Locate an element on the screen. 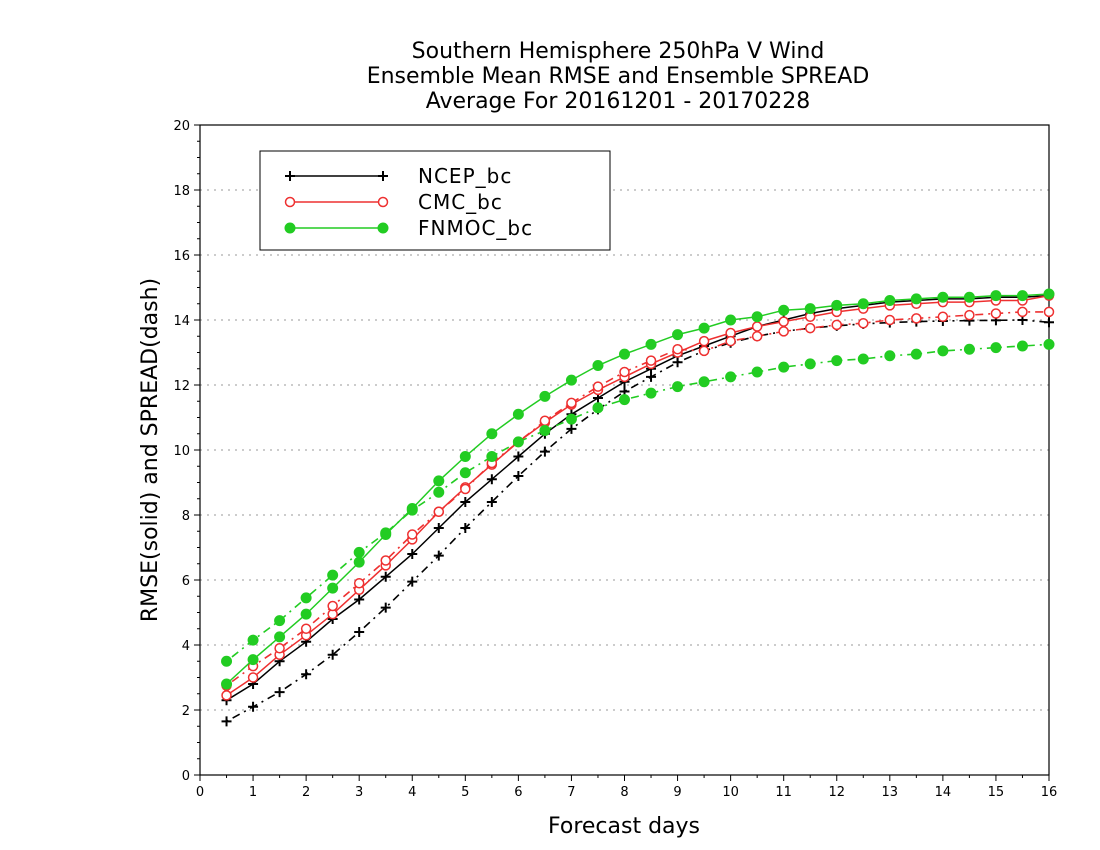  x-tick-label: 11 is located at coordinates (783, 792).